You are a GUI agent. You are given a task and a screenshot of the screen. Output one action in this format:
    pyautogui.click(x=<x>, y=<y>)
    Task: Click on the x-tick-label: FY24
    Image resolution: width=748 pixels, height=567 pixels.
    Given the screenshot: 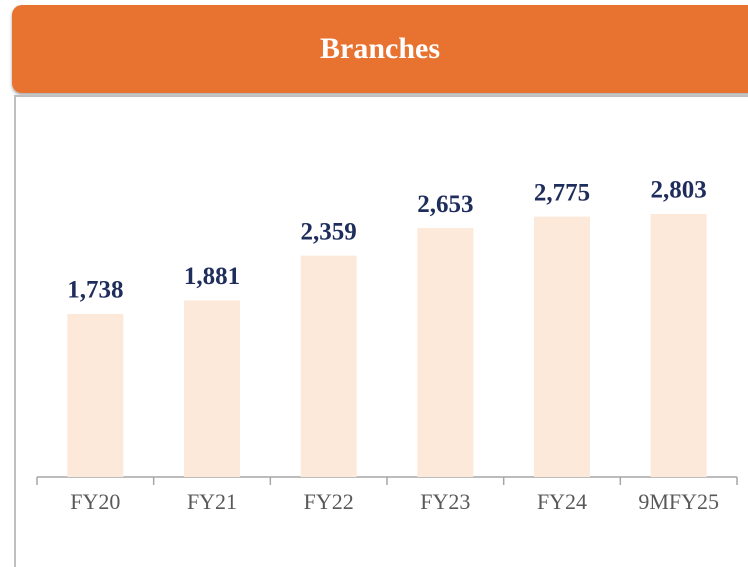 What is the action you would take?
    pyautogui.click(x=562, y=501)
    